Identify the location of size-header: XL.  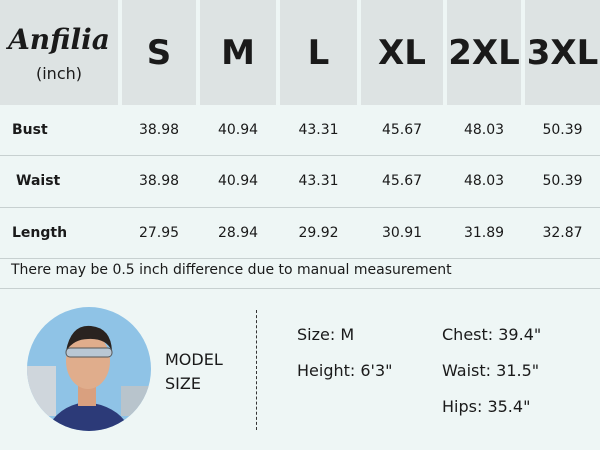
(402, 52).